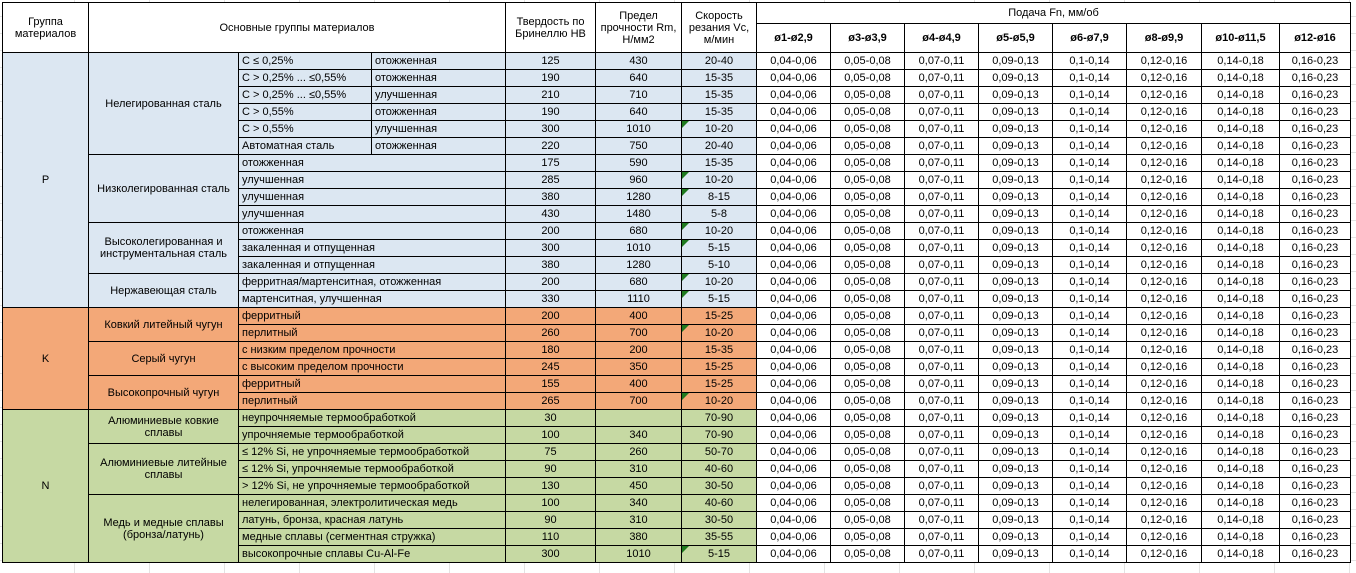  What do you see at coordinates (305, 129) in the screenshot?
I see `condition-cell: C > 0,55%` at bounding box center [305, 129].